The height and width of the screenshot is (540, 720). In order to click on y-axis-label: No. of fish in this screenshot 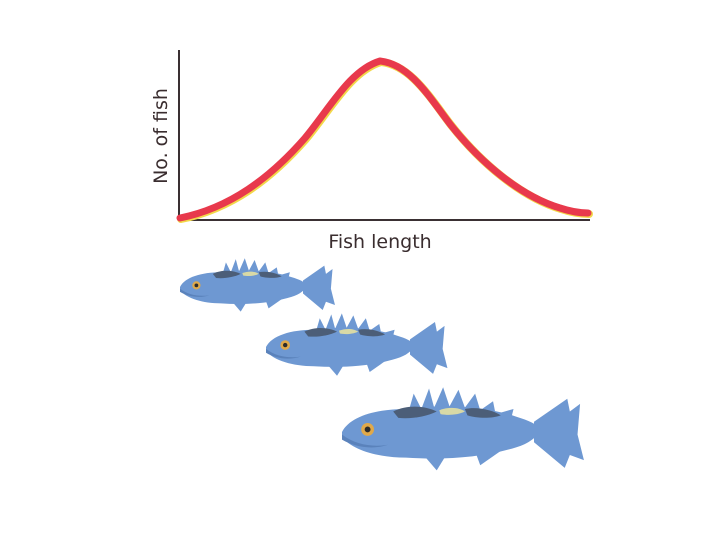, I will do `click(161, 136)`.